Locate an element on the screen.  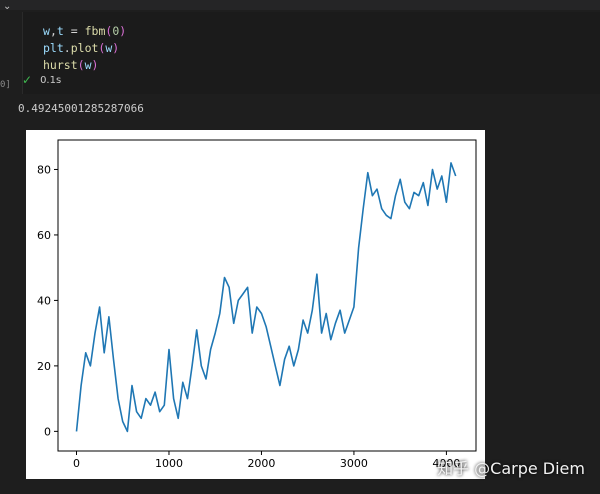
x-tick-label: 1000 is located at coordinates (169, 463).